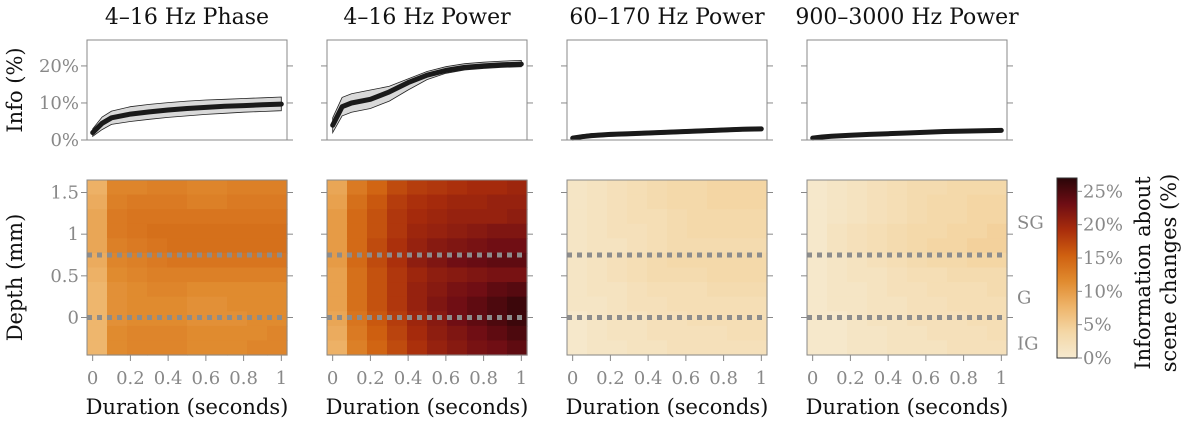  I want to click on panel-title: 900–3000 Hz Power, so click(907, 17).